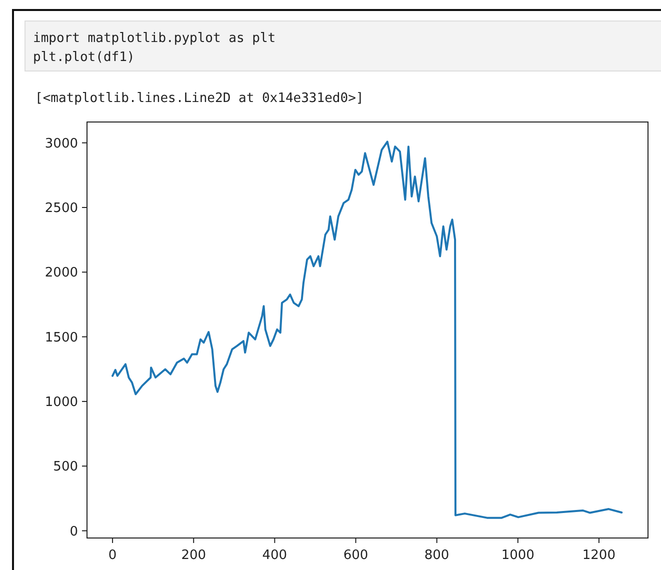  Describe the element at coordinates (437, 555) in the screenshot. I see `x-tick-label: 800` at that location.